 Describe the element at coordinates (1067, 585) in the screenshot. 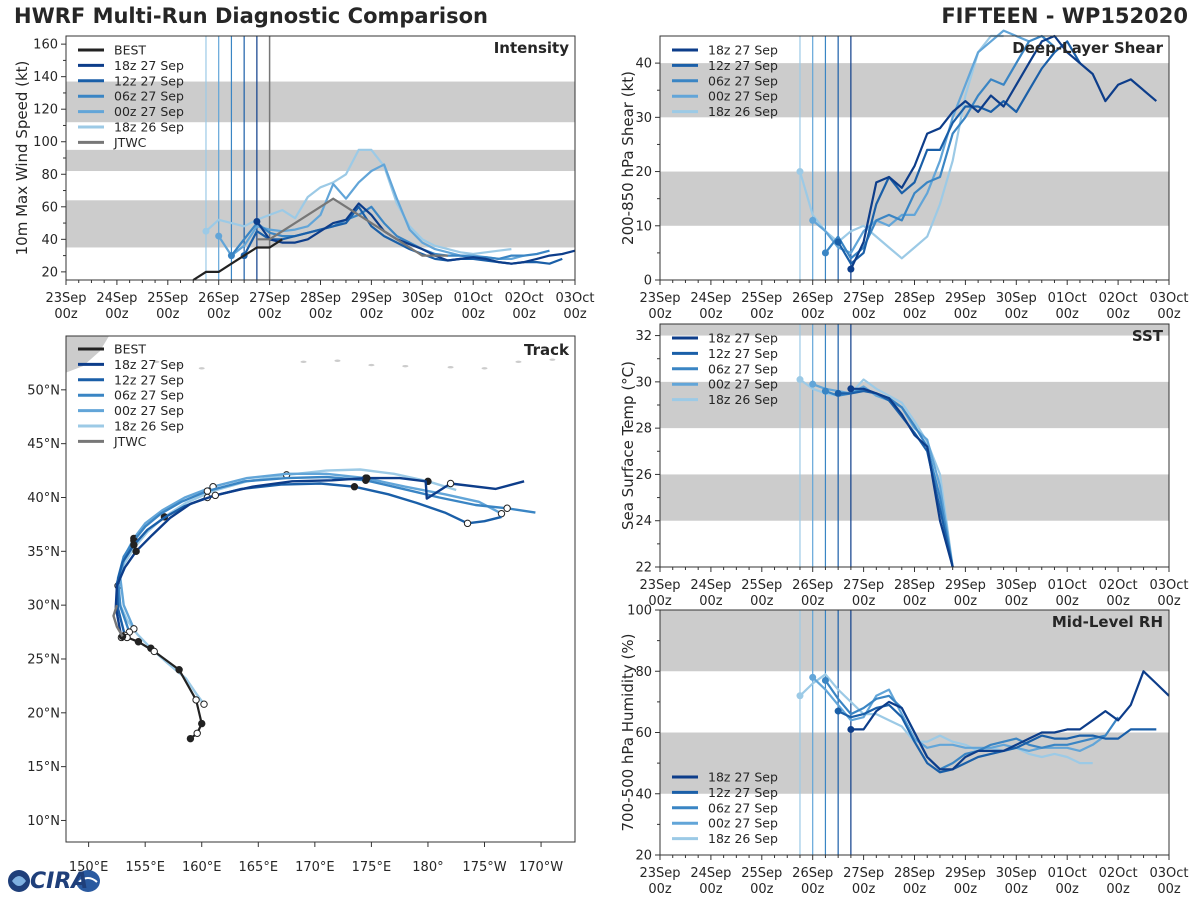

I see `sst-xtick-label: 01Oct` at that location.